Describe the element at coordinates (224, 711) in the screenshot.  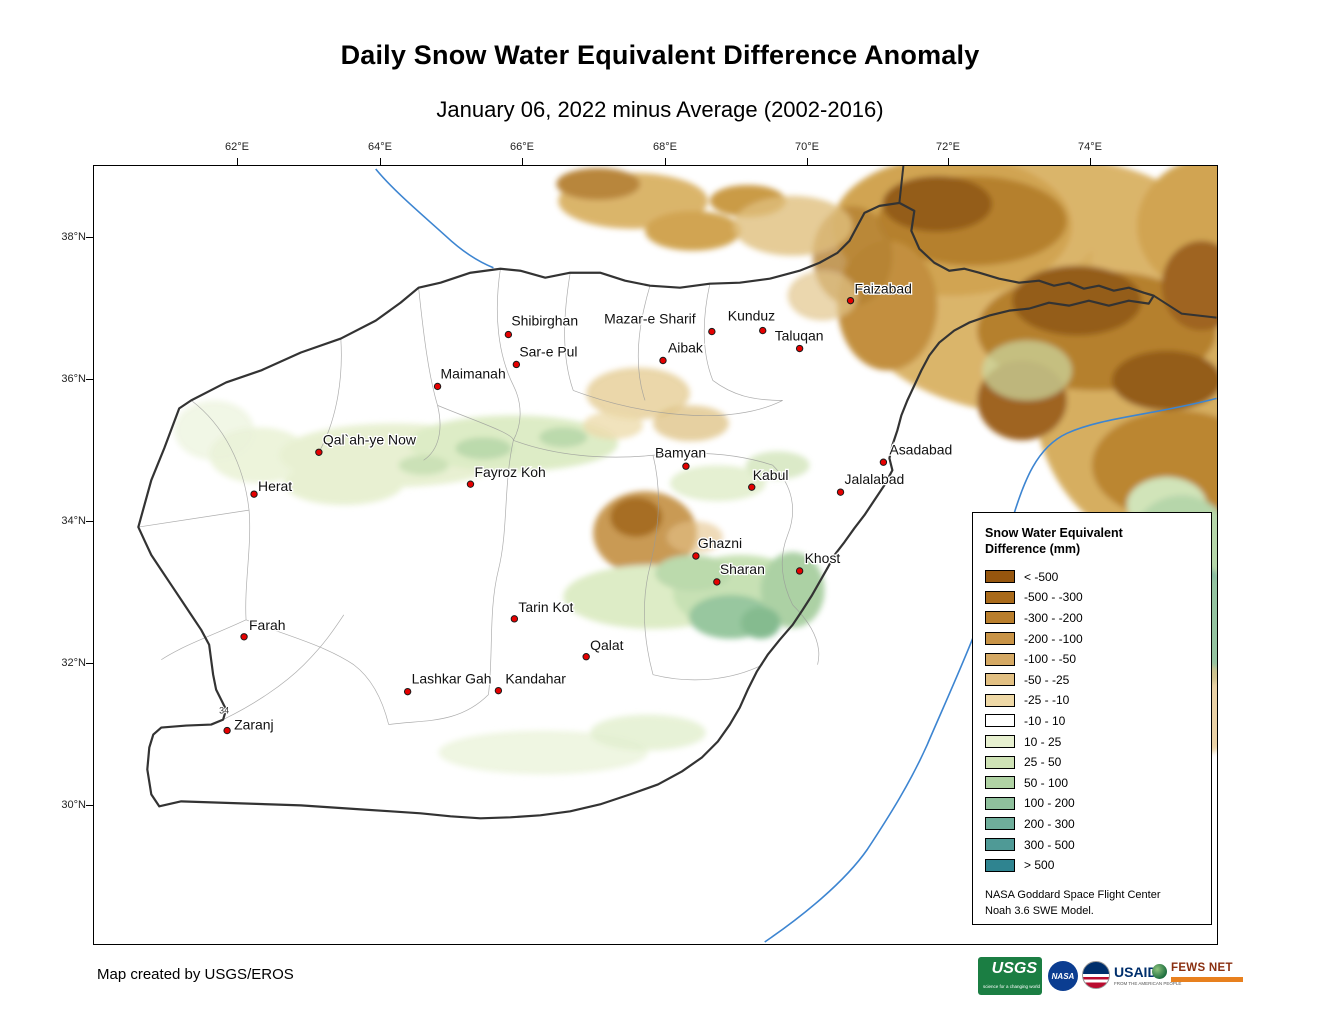
I see `map-annotation: 34` at that location.